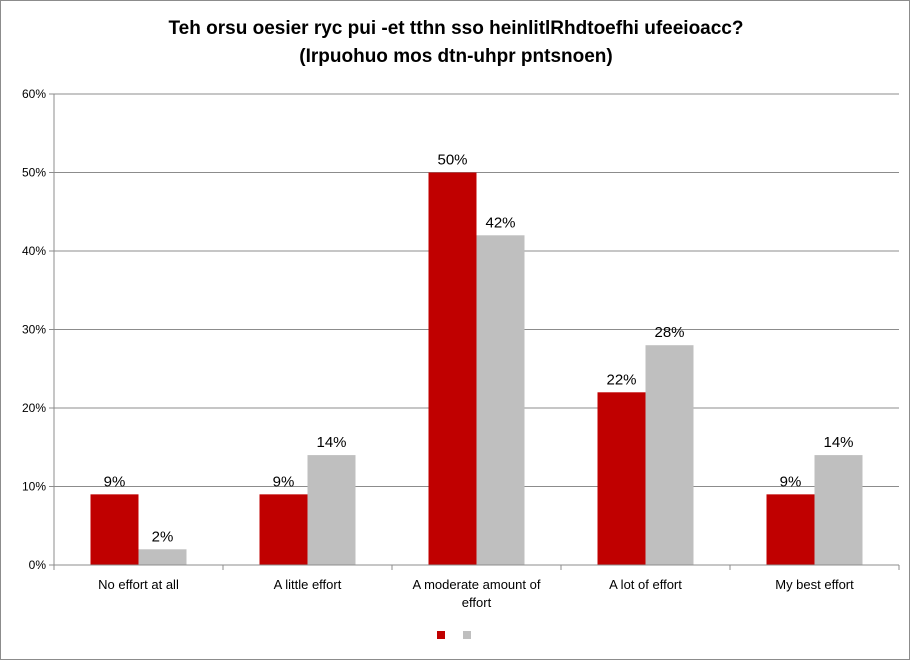  I want to click on data-label: 42%, so click(500, 222).